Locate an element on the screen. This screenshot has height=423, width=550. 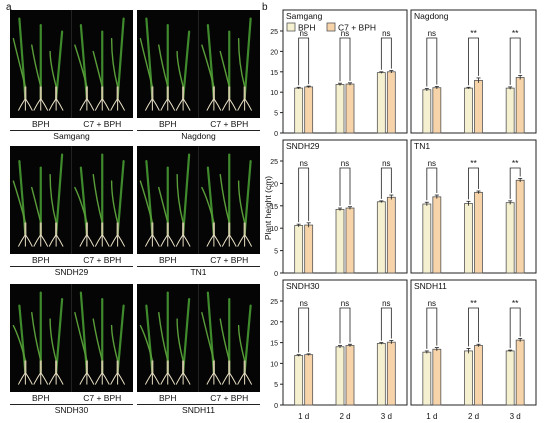
panel-title: Nagdong is located at coordinates (431, 16).